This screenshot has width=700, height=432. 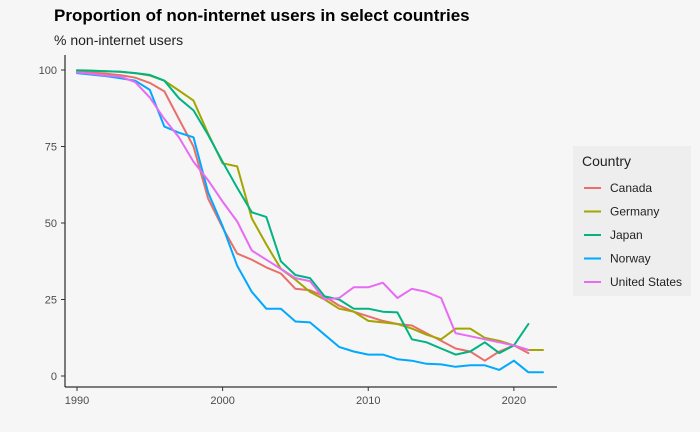 What do you see at coordinates (48, 71) in the screenshot?
I see `y-tick-label: 100` at bounding box center [48, 71].